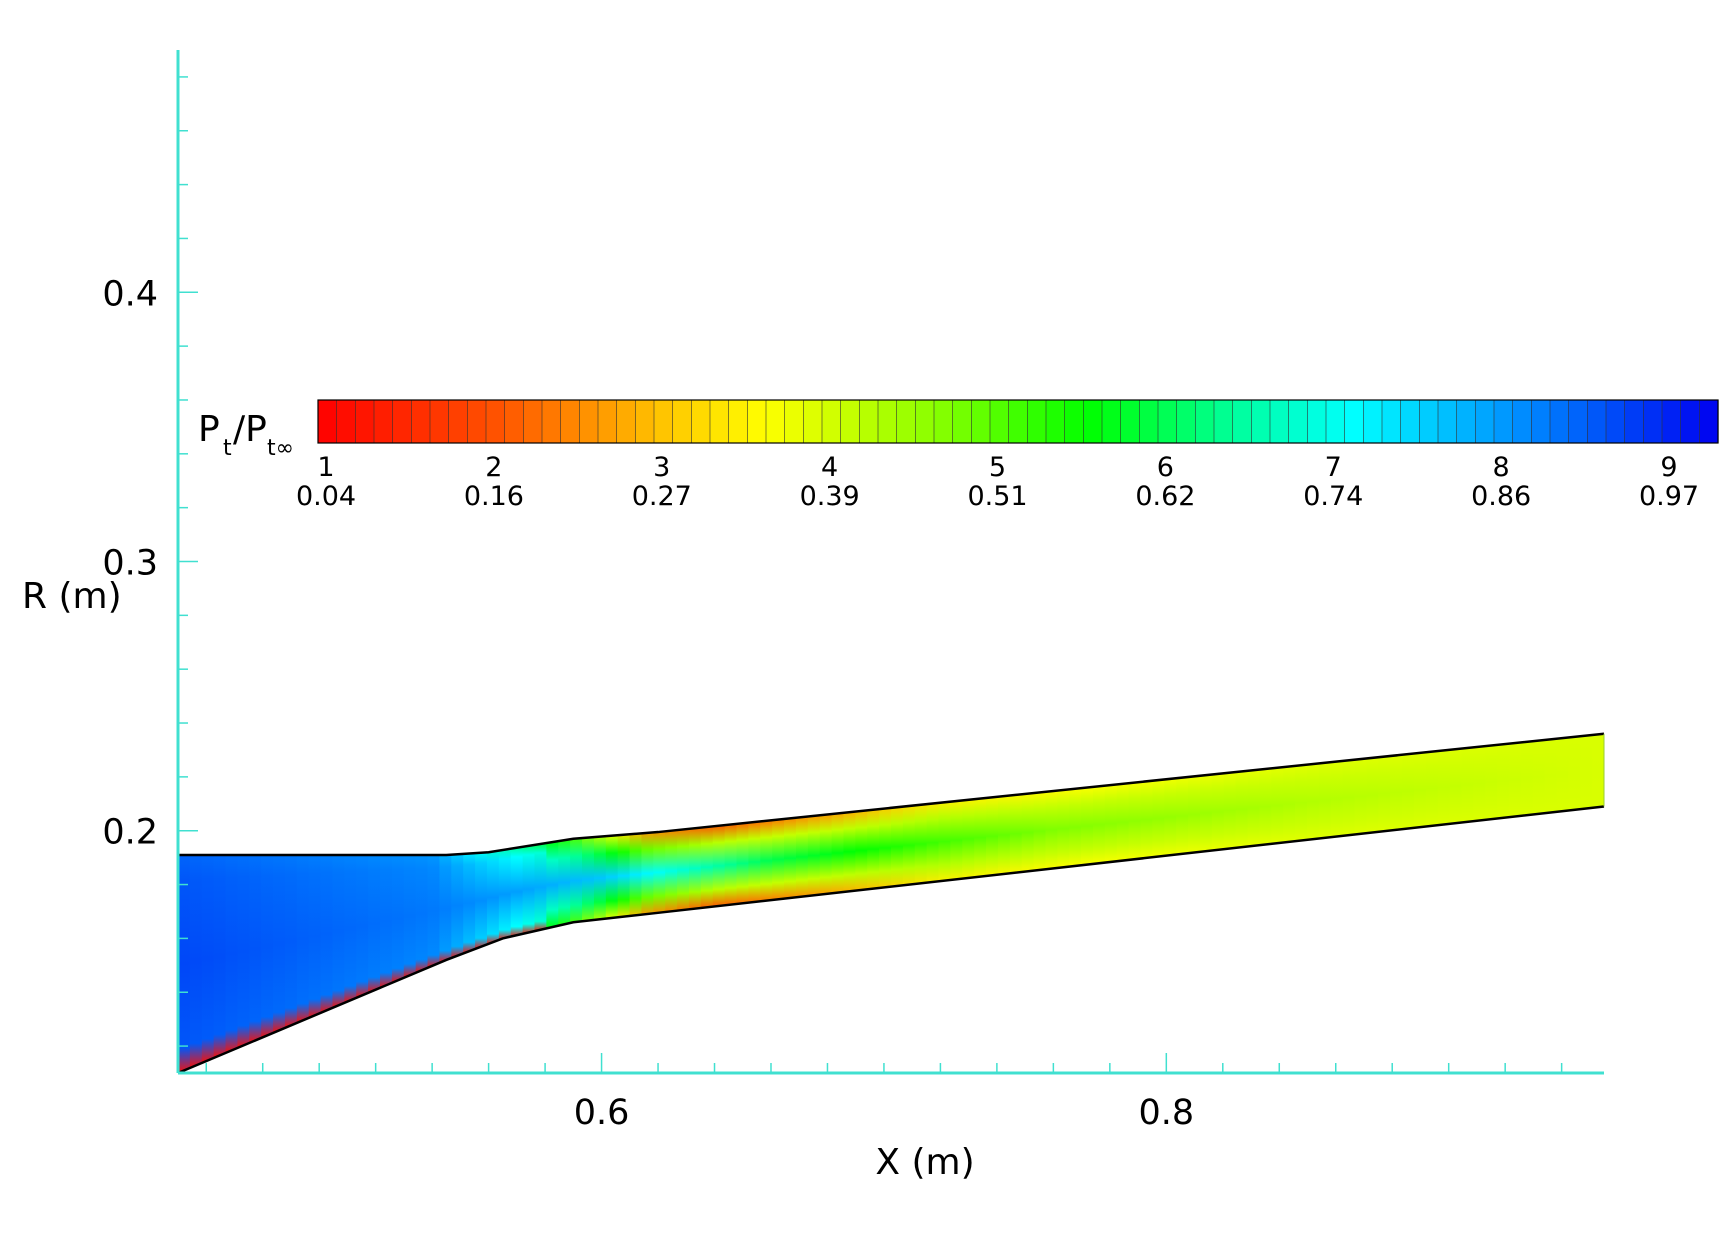 This screenshot has width=1726, height=1234. Describe the element at coordinates (326, 496) in the screenshot. I see `colorbar-value-label: 0.04` at that location.